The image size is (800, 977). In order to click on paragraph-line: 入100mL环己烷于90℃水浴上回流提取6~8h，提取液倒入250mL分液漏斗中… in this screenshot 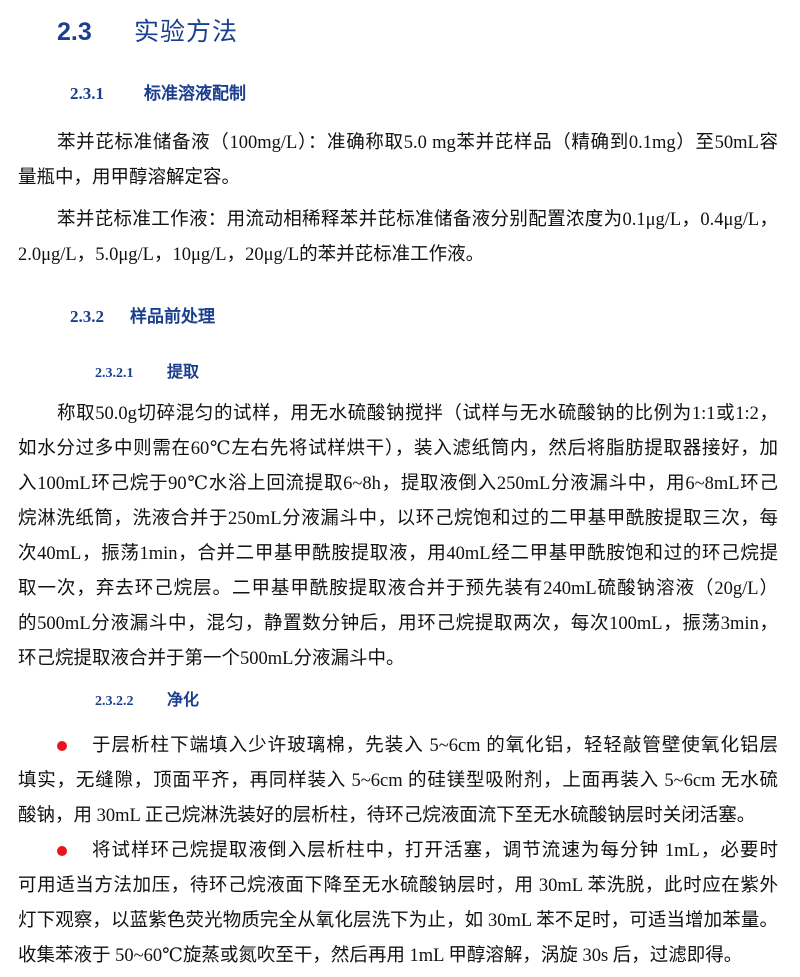, I will do `click(398, 484)`.